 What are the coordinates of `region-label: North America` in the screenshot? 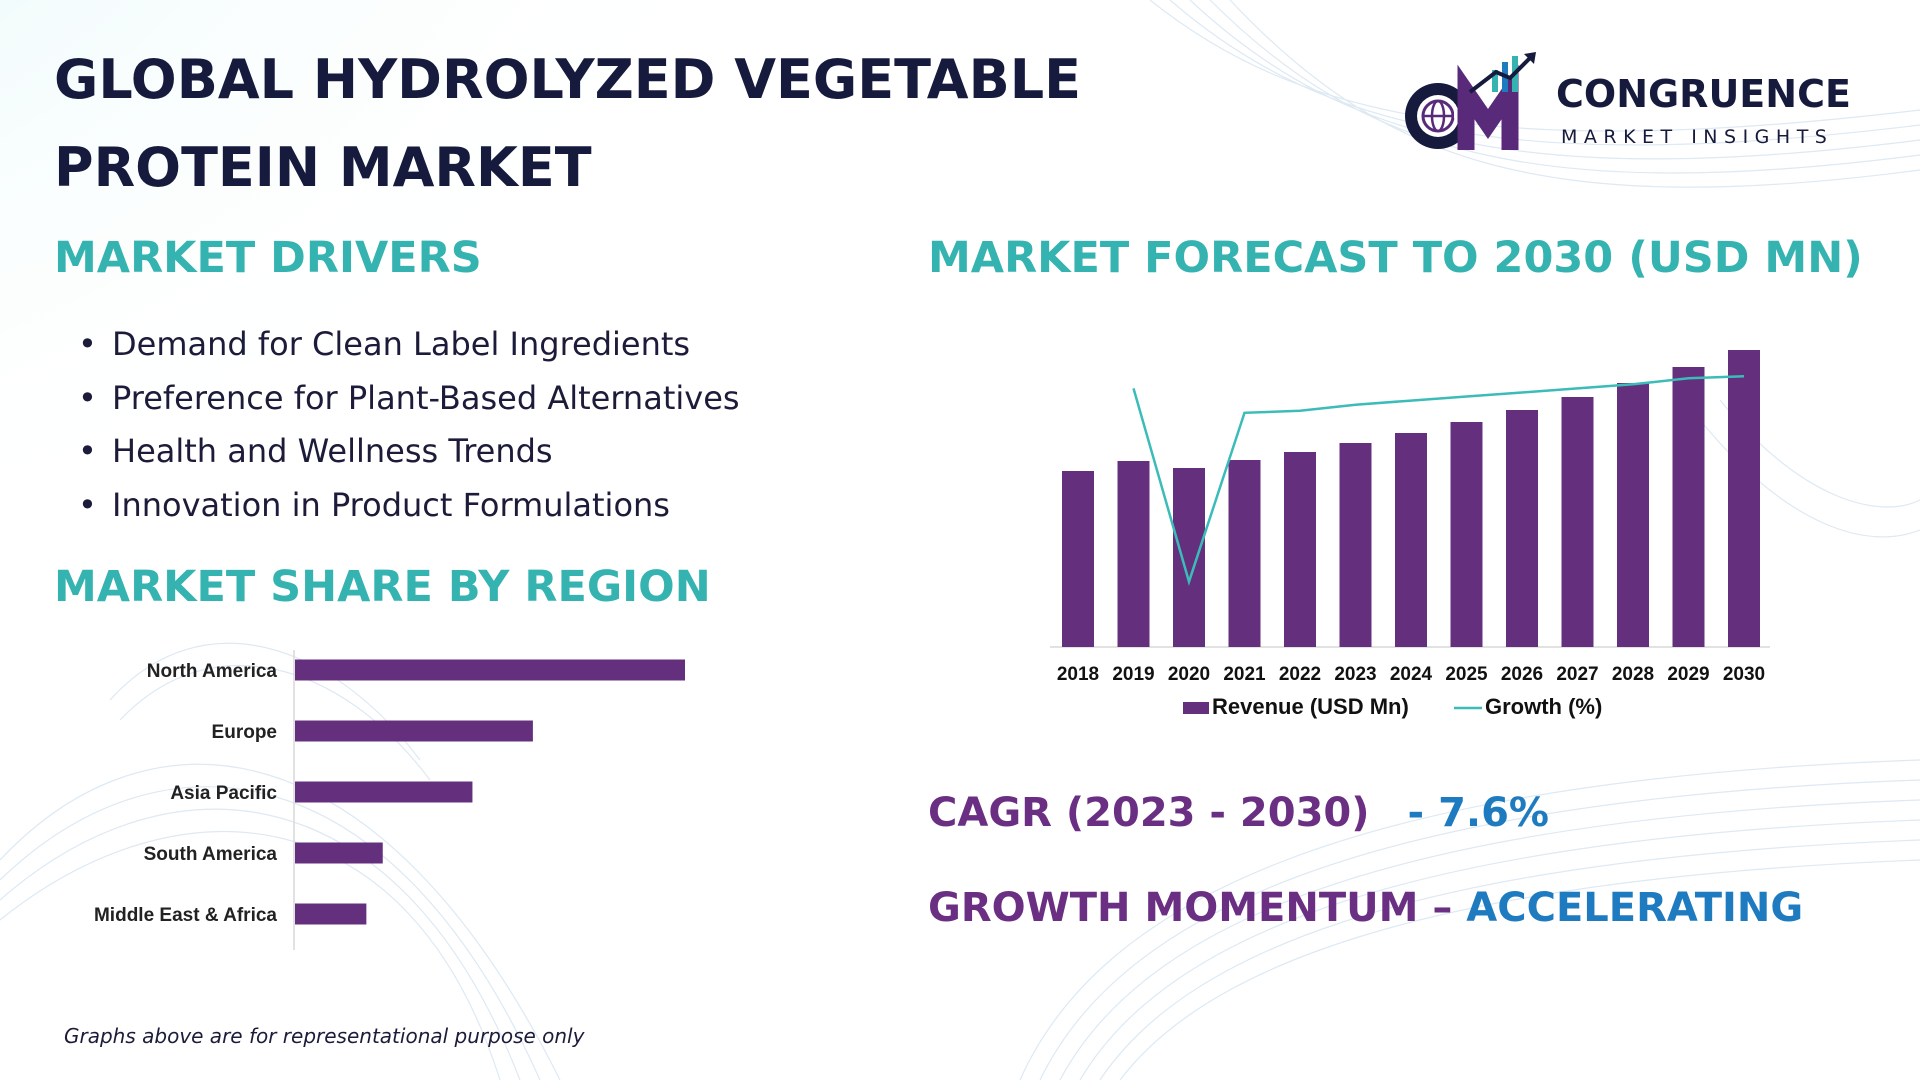 It's located at (212, 671).